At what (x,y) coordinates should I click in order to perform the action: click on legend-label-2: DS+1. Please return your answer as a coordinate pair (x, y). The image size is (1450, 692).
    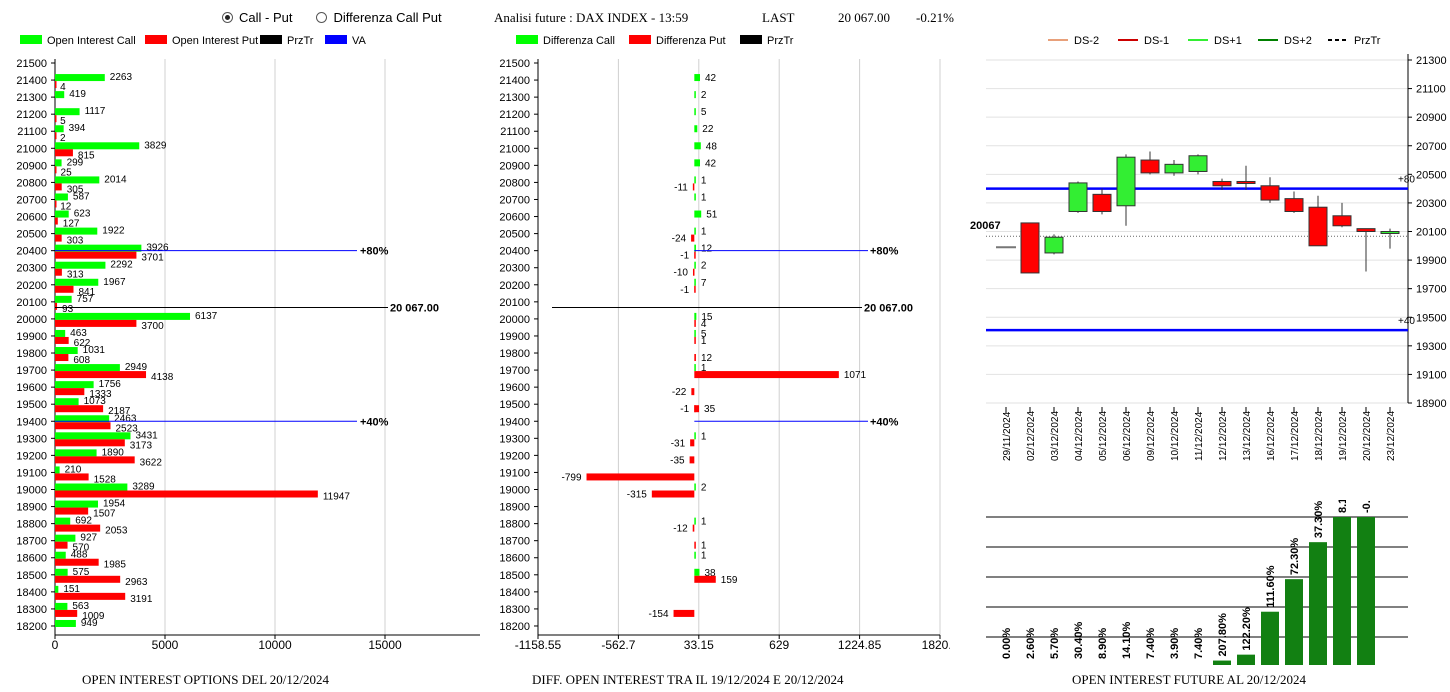
    Looking at the image, I should click on (1228, 41).